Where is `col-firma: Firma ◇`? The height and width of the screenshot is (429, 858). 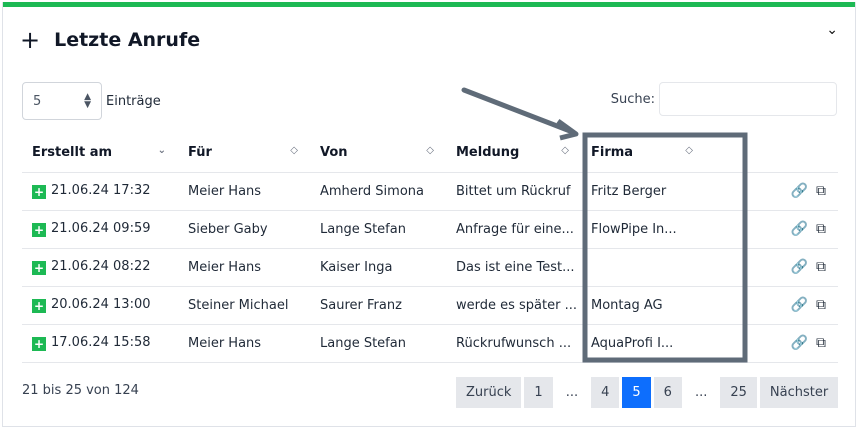
col-firma: Firma ◇ is located at coordinates (661, 153).